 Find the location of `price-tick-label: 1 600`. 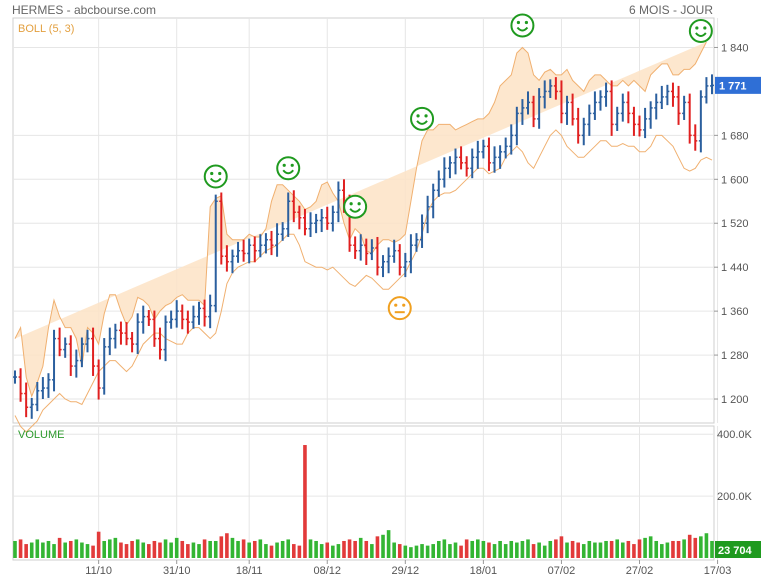

price-tick-label: 1 600 is located at coordinates (735, 180).